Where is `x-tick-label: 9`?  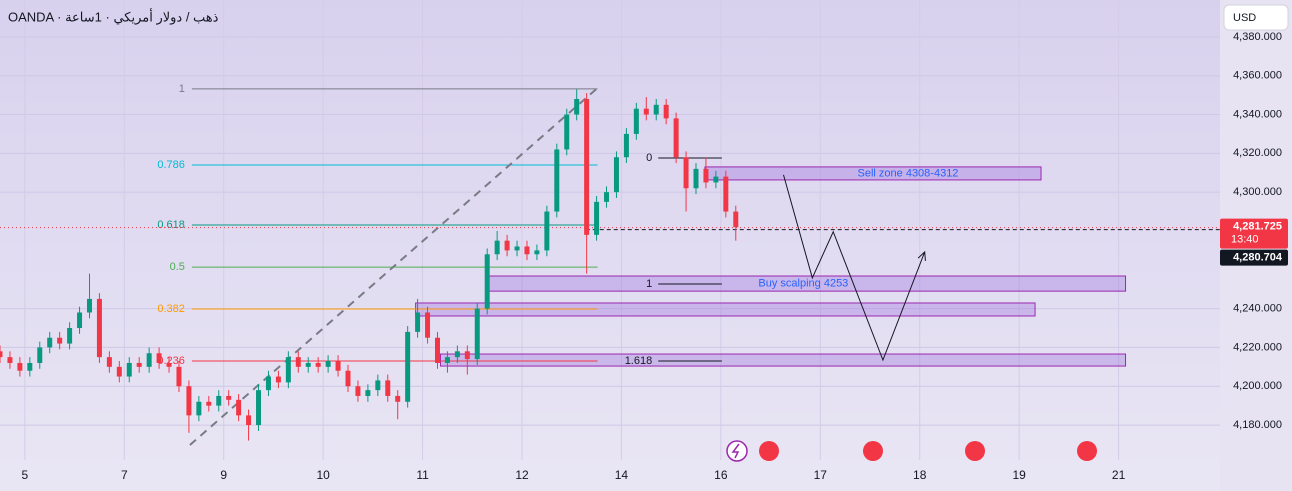 x-tick-label: 9 is located at coordinates (223, 475).